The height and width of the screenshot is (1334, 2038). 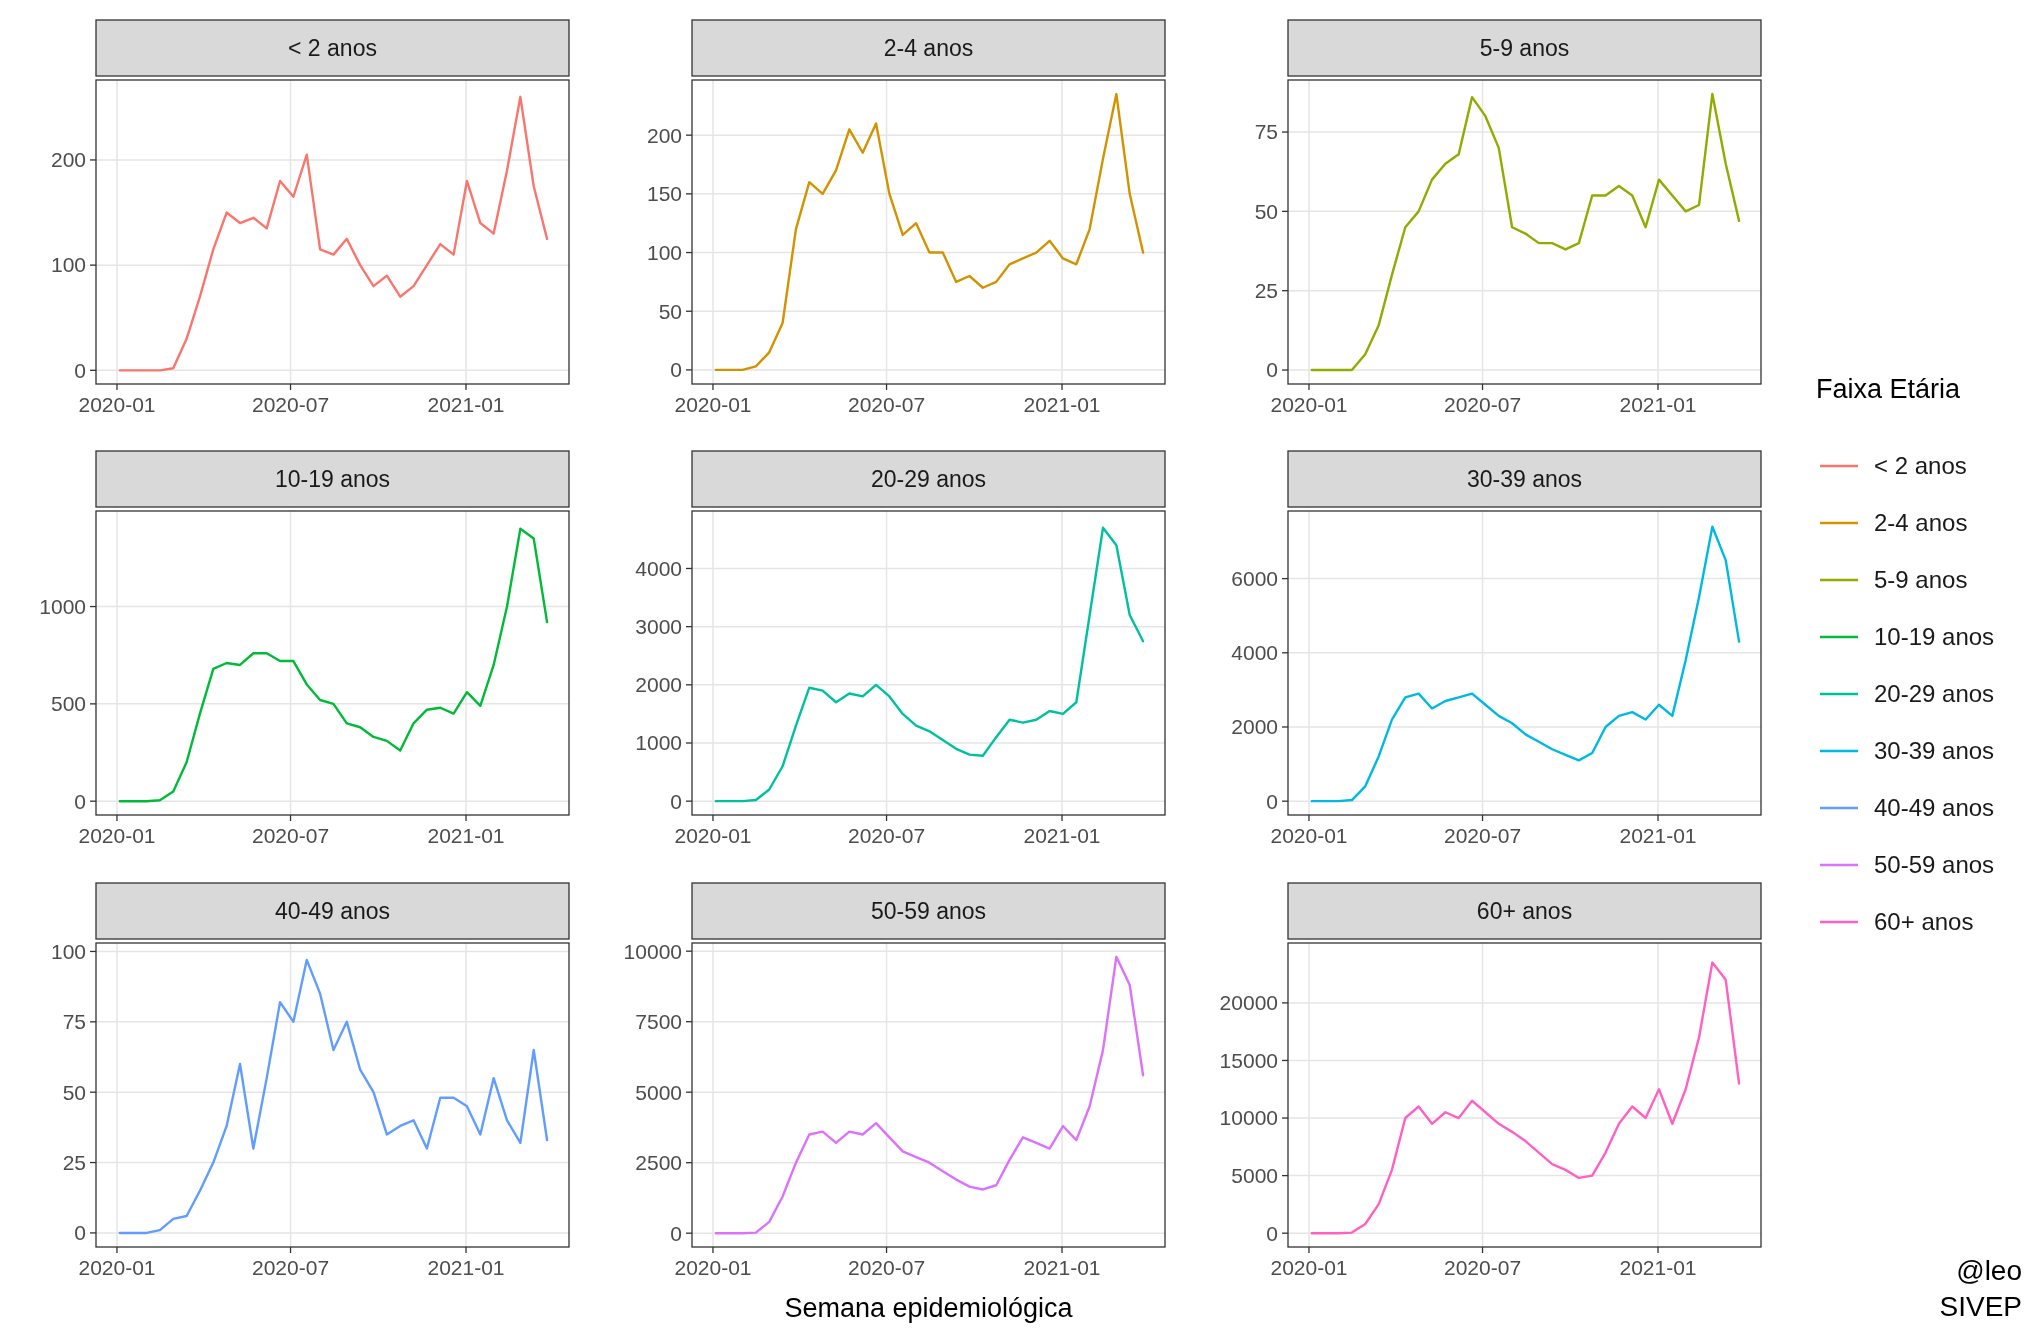 I want to click on chart-title: 20-29 anos, so click(x=928, y=479).